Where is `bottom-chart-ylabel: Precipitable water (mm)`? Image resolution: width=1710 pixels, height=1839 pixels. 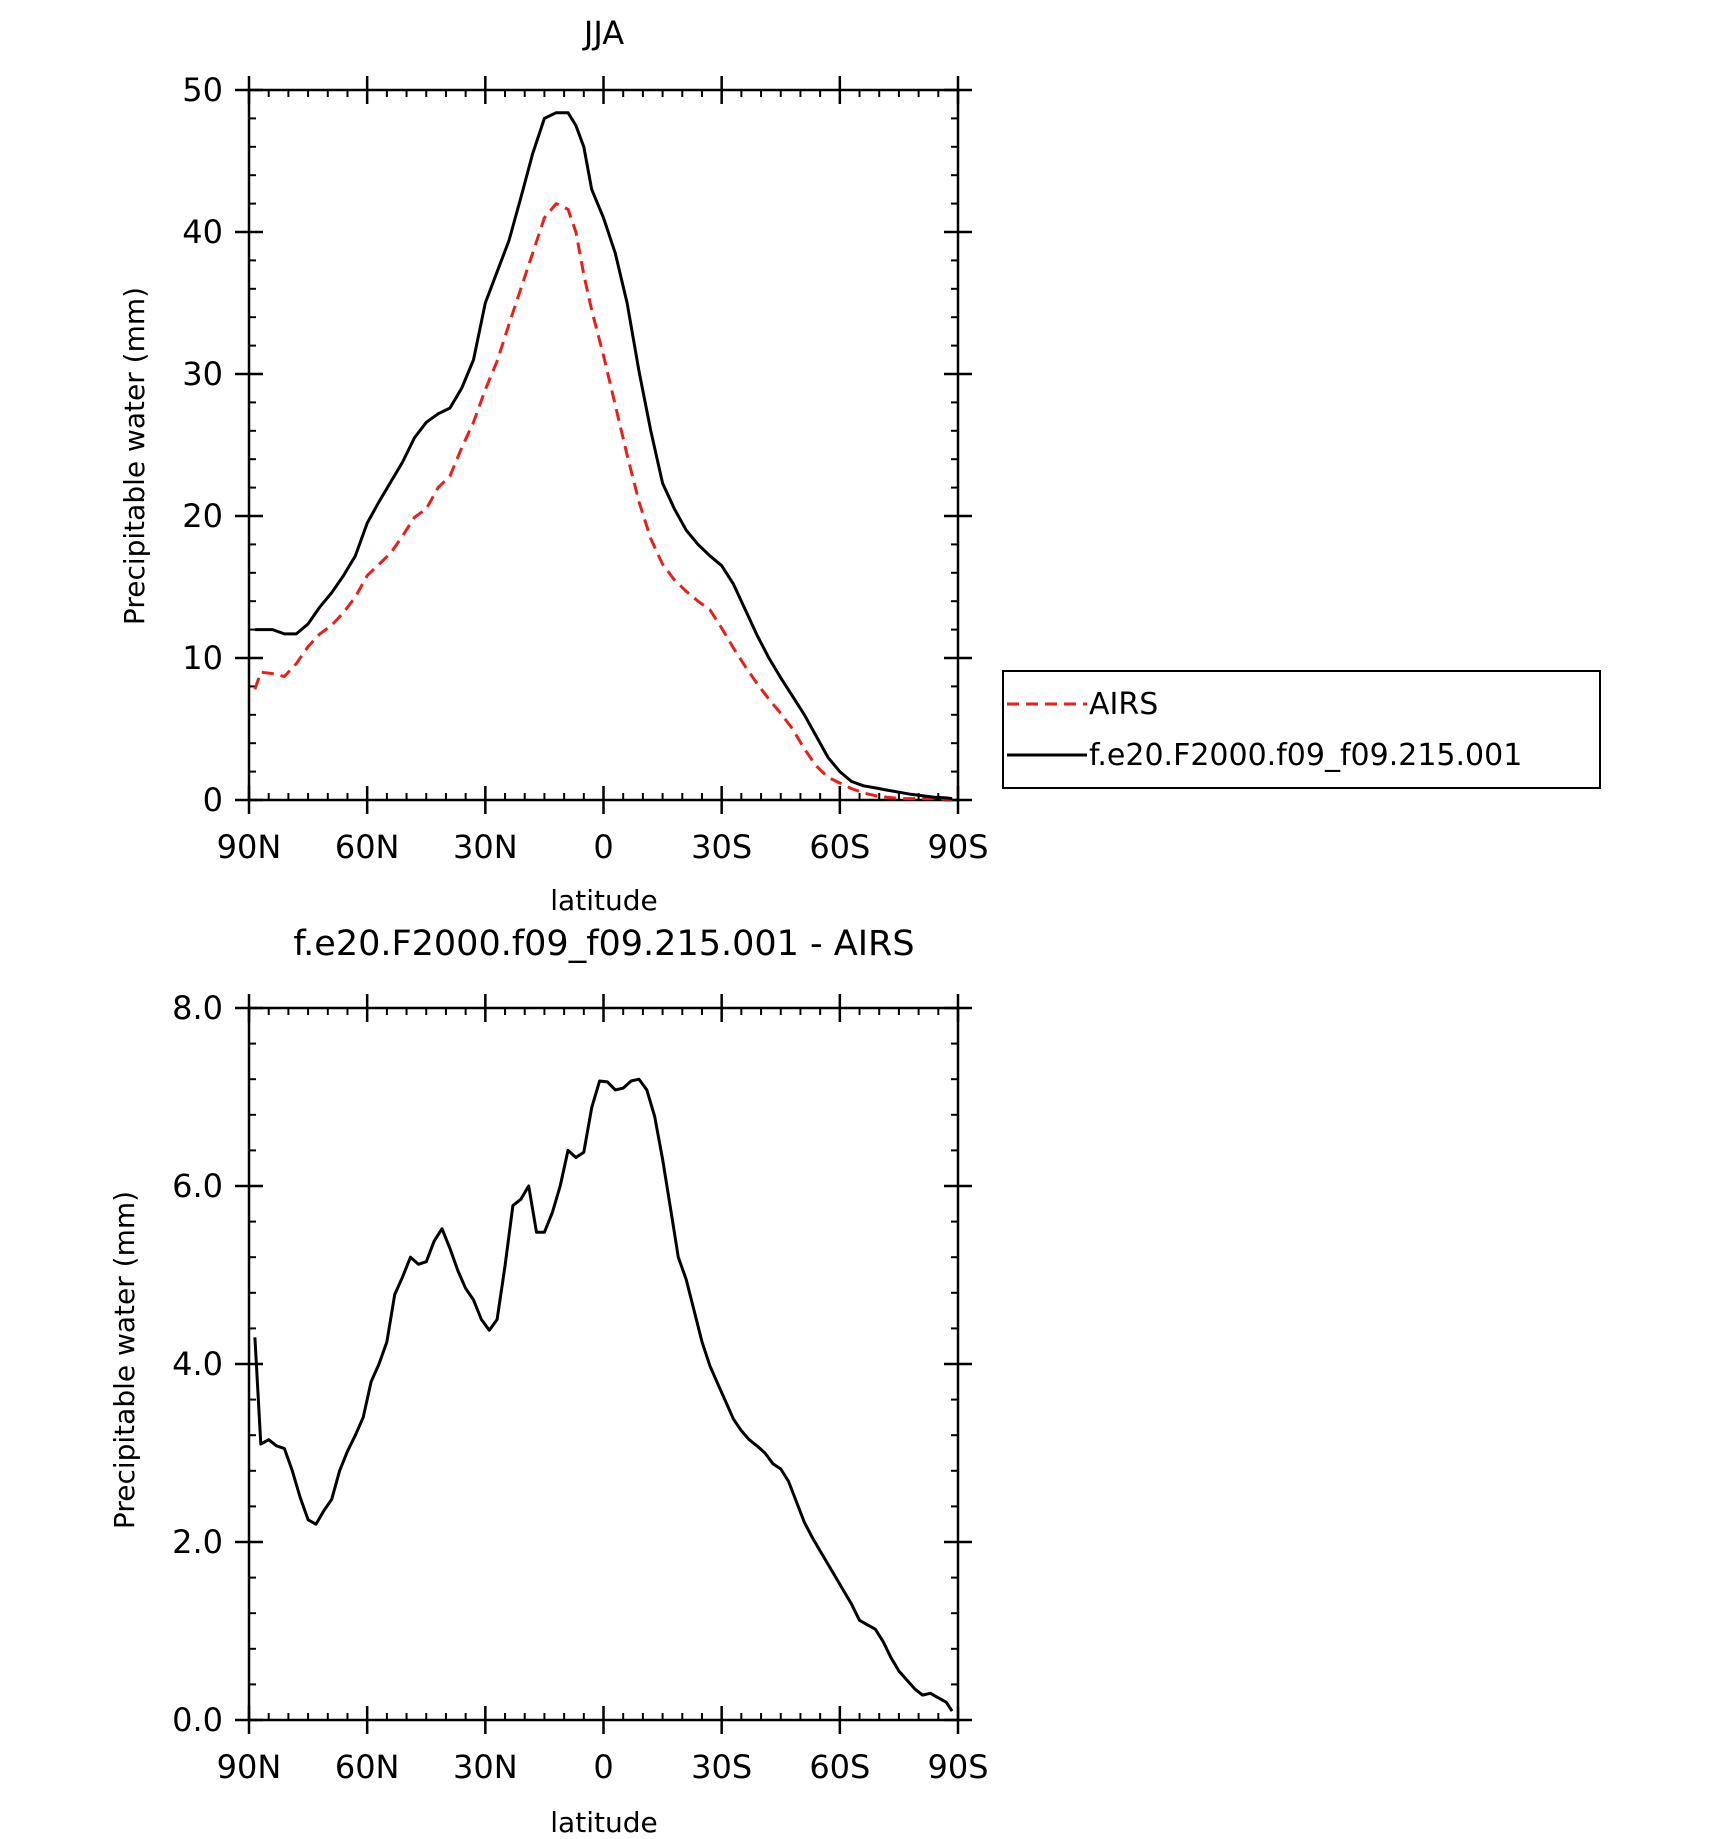 bottom-chart-ylabel: Precipitable water (mm) is located at coordinates (124, 1360).